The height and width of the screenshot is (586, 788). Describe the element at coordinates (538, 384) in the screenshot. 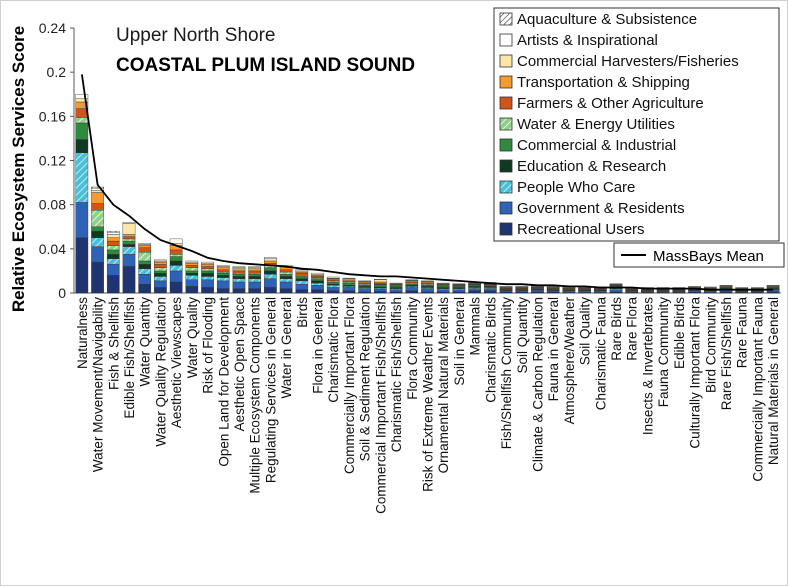

I see `x-tick-label: Climate & Carbon Regulation` at that location.